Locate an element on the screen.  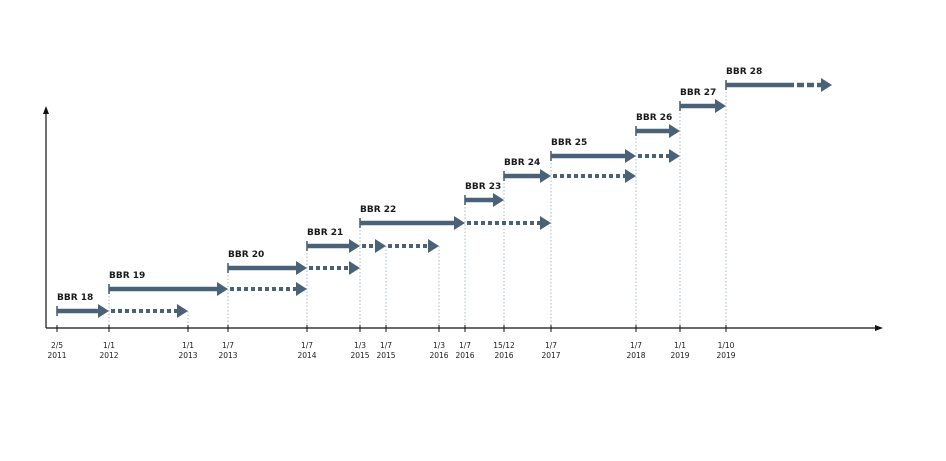
version-label: BBR 28 is located at coordinates (744, 72).